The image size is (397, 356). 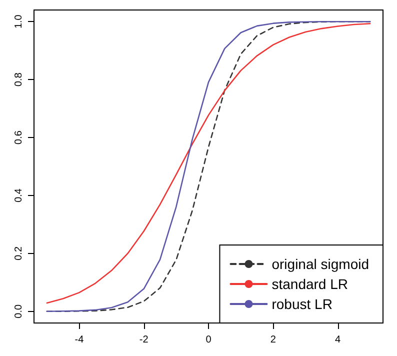 What do you see at coordinates (19, 21) in the screenshot?
I see `y-tick-label: 1.0` at bounding box center [19, 21].